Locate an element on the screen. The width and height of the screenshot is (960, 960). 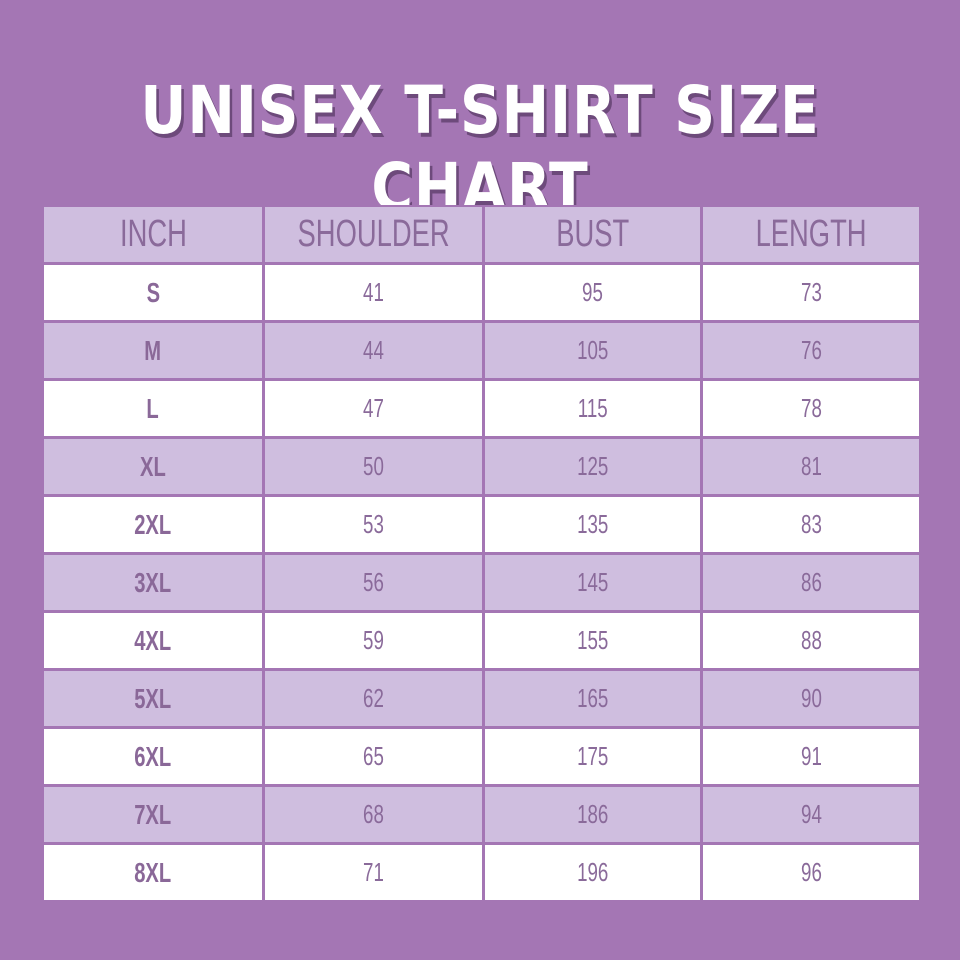
measurement-cell-shoulder: 41 is located at coordinates (373, 292).